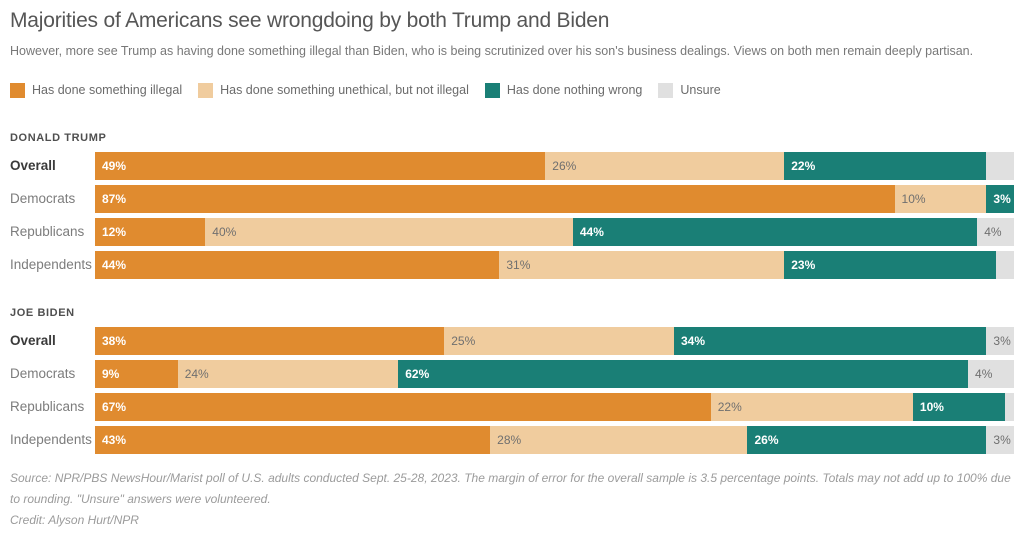 Image resolution: width=1024 pixels, height=534 pixels. I want to click on legend-swatch-nothing-wrong-icon, so click(492, 90).